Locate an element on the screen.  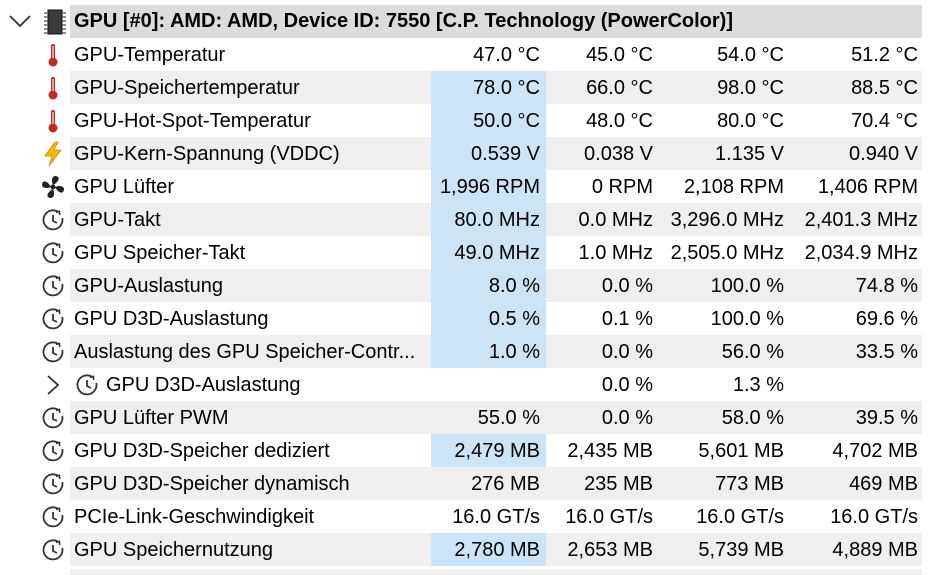
sensor-label: GPU-Temperatur is located at coordinates (150, 55).